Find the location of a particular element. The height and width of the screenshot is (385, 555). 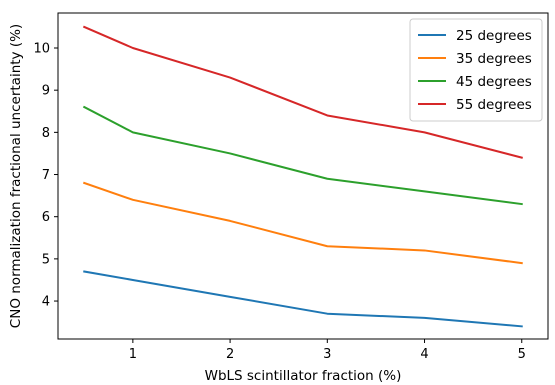

legend: 25 degrees 35 degrees 45 degrees 55 degrees is located at coordinates (476, 70).